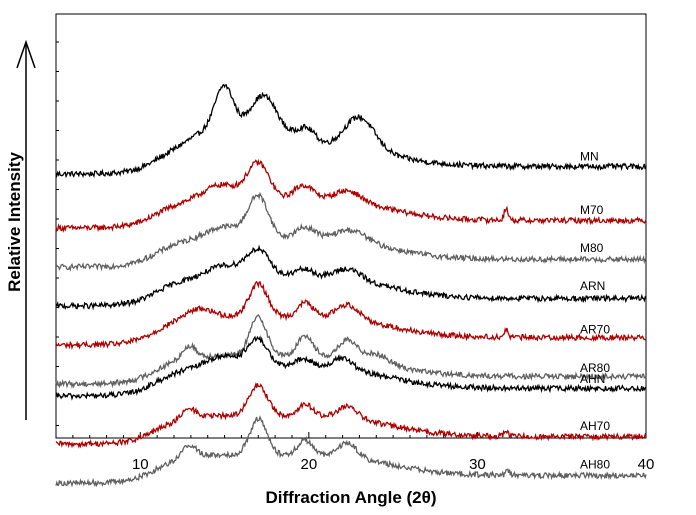  What do you see at coordinates (592, 286) in the screenshot?
I see `series-label-arn: ARN` at bounding box center [592, 286].